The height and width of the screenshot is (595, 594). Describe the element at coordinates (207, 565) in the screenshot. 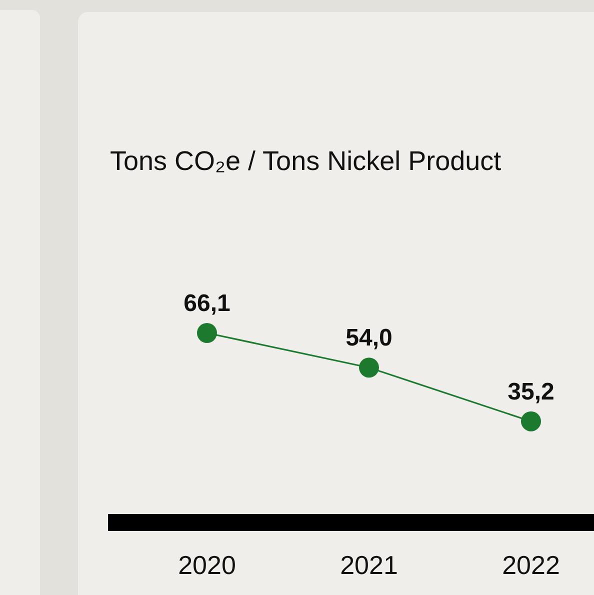

I see `x-tick-label: 2020` at that location.